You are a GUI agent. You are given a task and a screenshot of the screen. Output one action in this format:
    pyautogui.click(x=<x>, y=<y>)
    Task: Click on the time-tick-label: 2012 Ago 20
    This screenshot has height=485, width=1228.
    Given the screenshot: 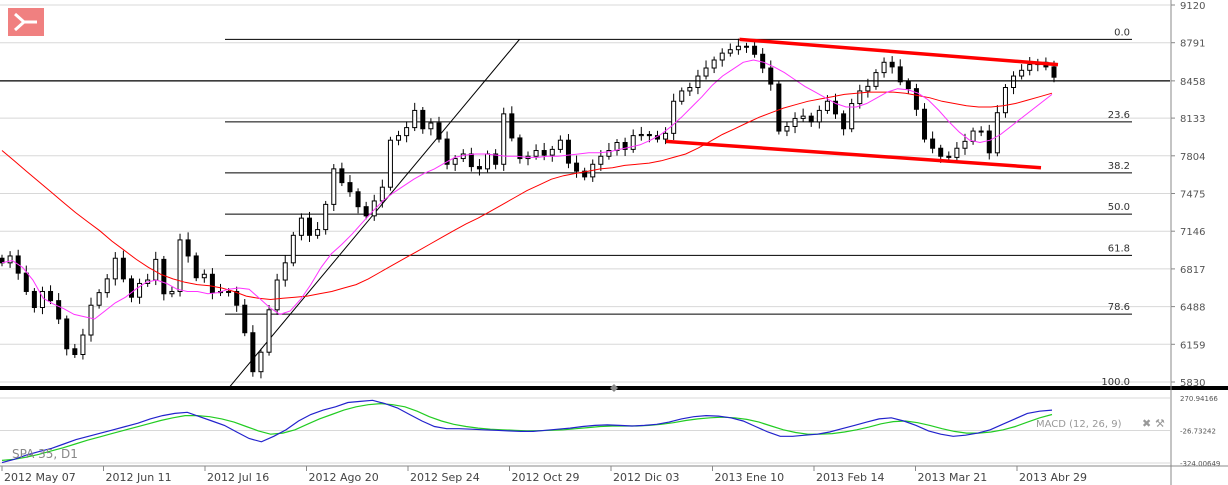 What is the action you would take?
    pyautogui.click(x=344, y=477)
    